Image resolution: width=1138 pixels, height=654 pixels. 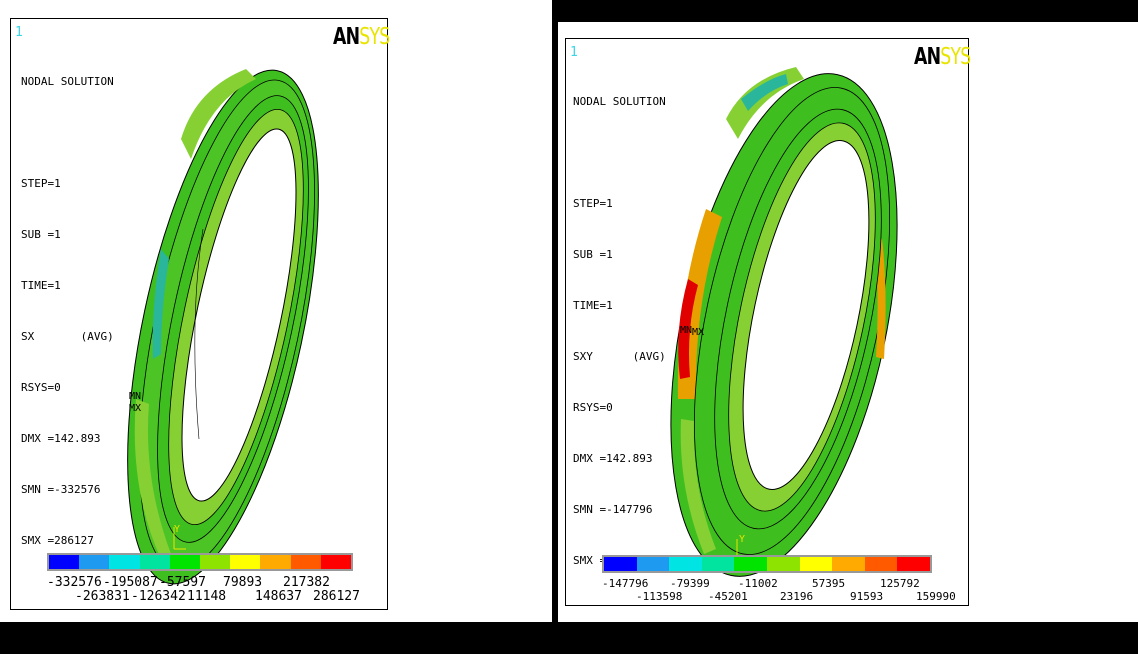 I want to click on legend-label: 79893, so click(x=243, y=582).